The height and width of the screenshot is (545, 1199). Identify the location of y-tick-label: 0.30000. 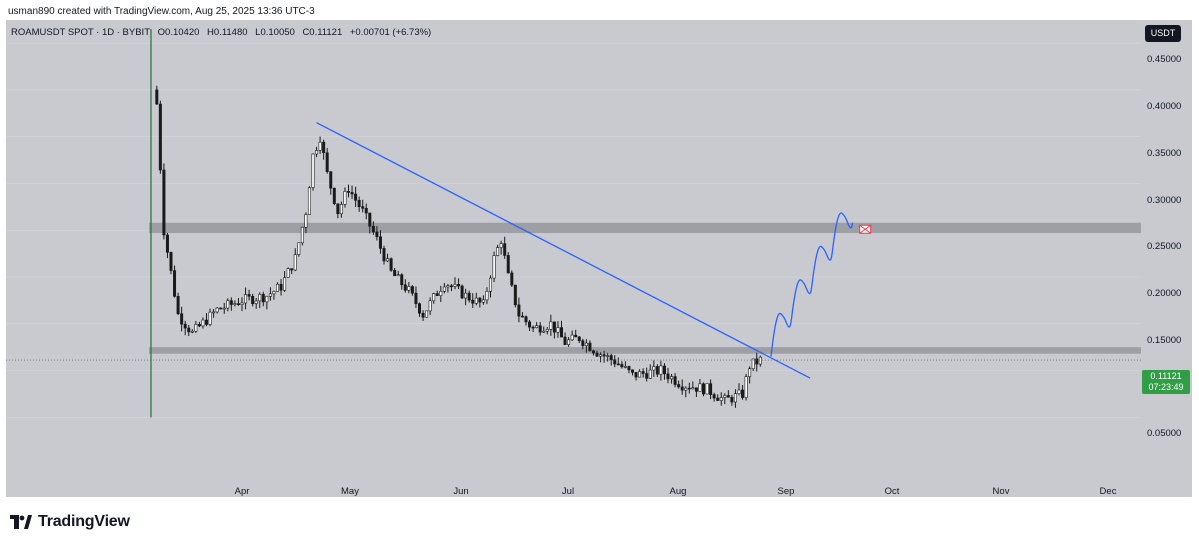
(1164, 200).